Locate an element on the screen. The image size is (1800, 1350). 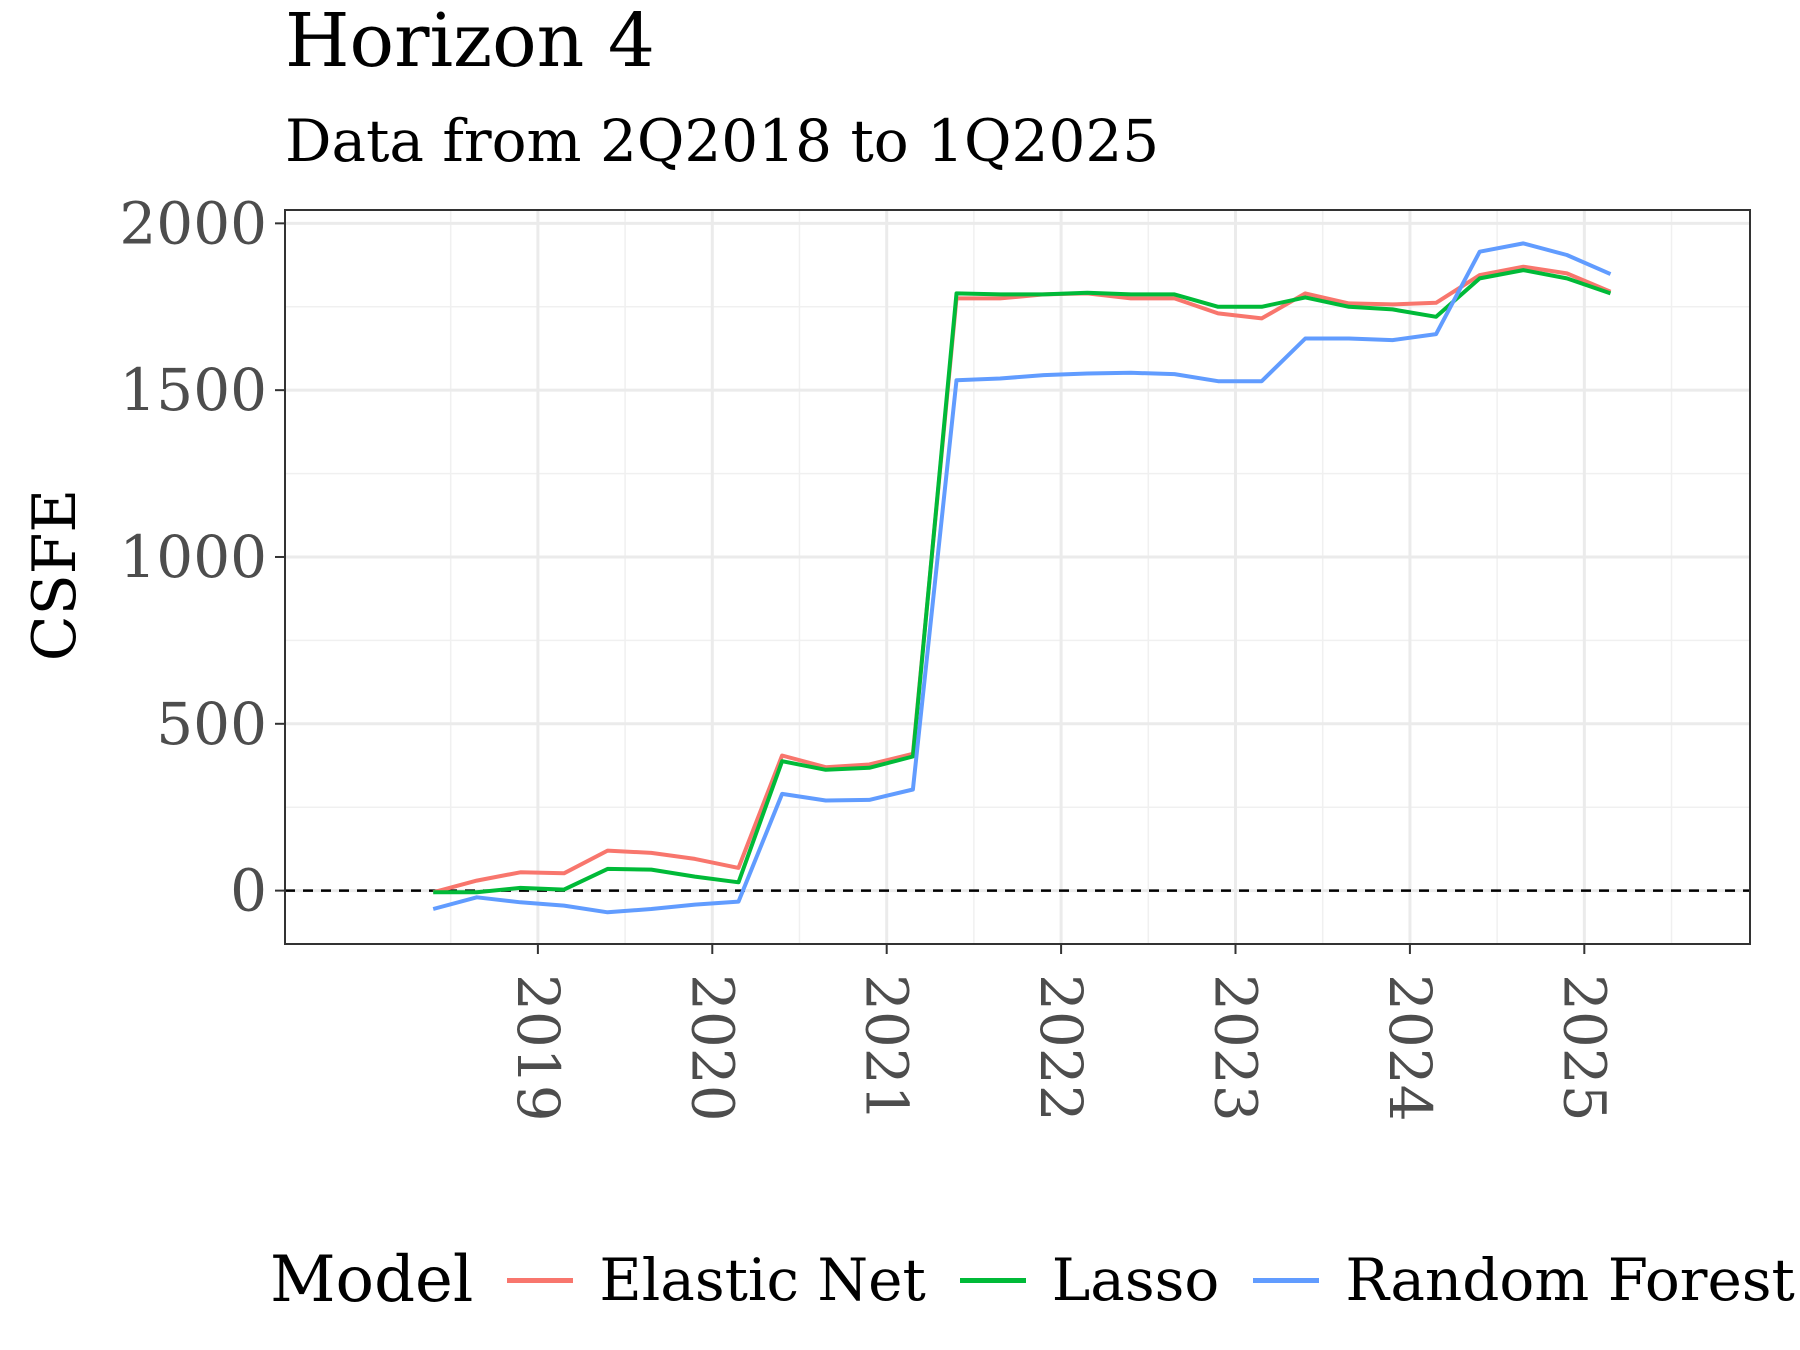
legend-item-elastic-net: Elastic Net is located at coordinates (716, 1280).